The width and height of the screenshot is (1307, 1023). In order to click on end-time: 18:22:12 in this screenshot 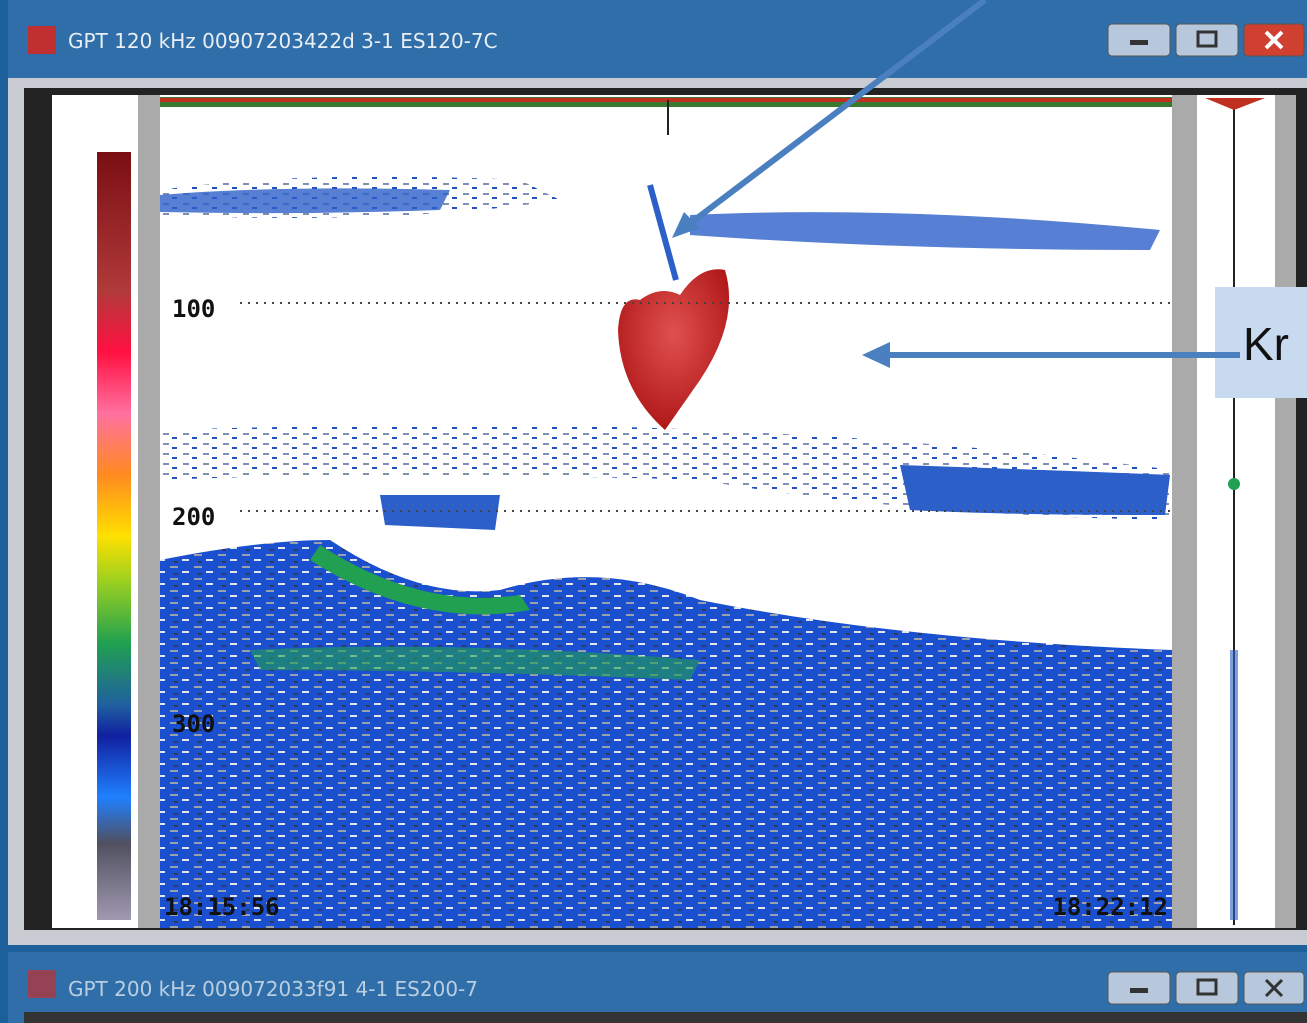, I will do `click(1110, 907)`.